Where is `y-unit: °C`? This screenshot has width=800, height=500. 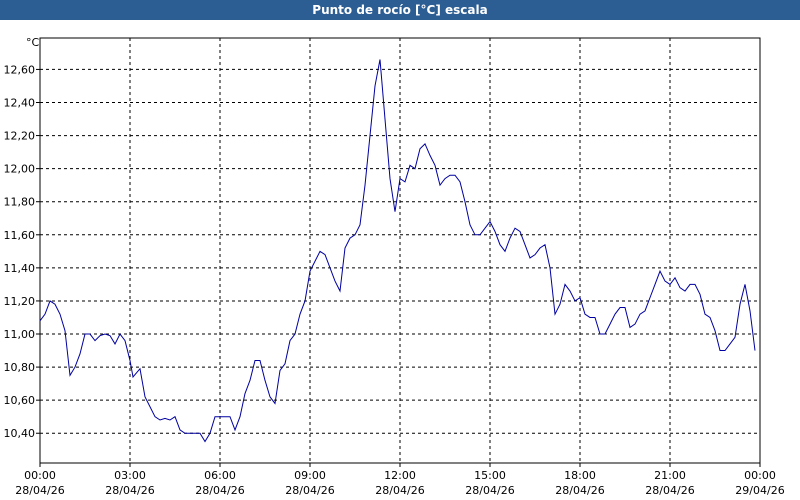 y-unit: °C is located at coordinates (33, 42).